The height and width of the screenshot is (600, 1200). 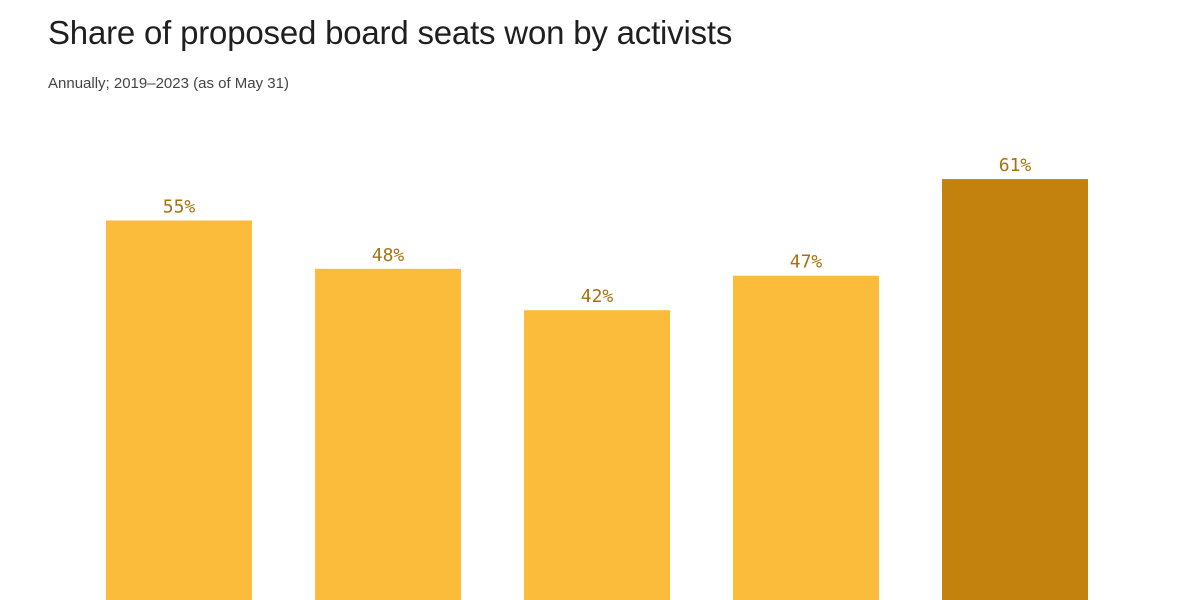 What do you see at coordinates (168, 83) in the screenshot?
I see `chart-subtitle: Annually; 2019–2023 (as of May 31)` at bounding box center [168, 83].